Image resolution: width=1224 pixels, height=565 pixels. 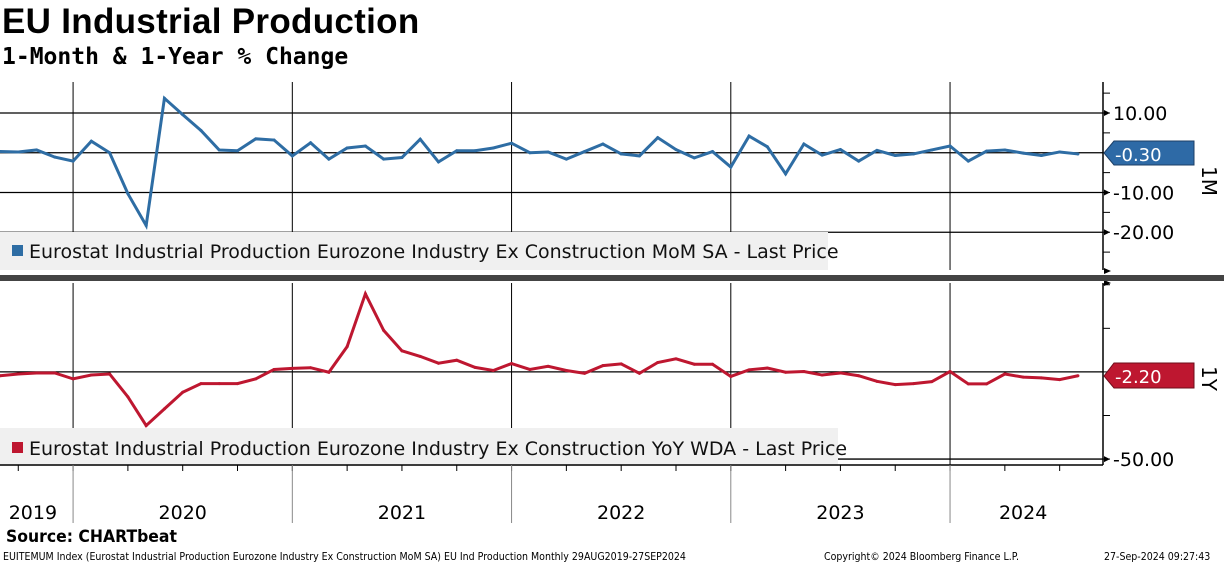 I want to click on chart-subtitle: 1-Month & 1-Year % Change, so click(x=175, y=57).